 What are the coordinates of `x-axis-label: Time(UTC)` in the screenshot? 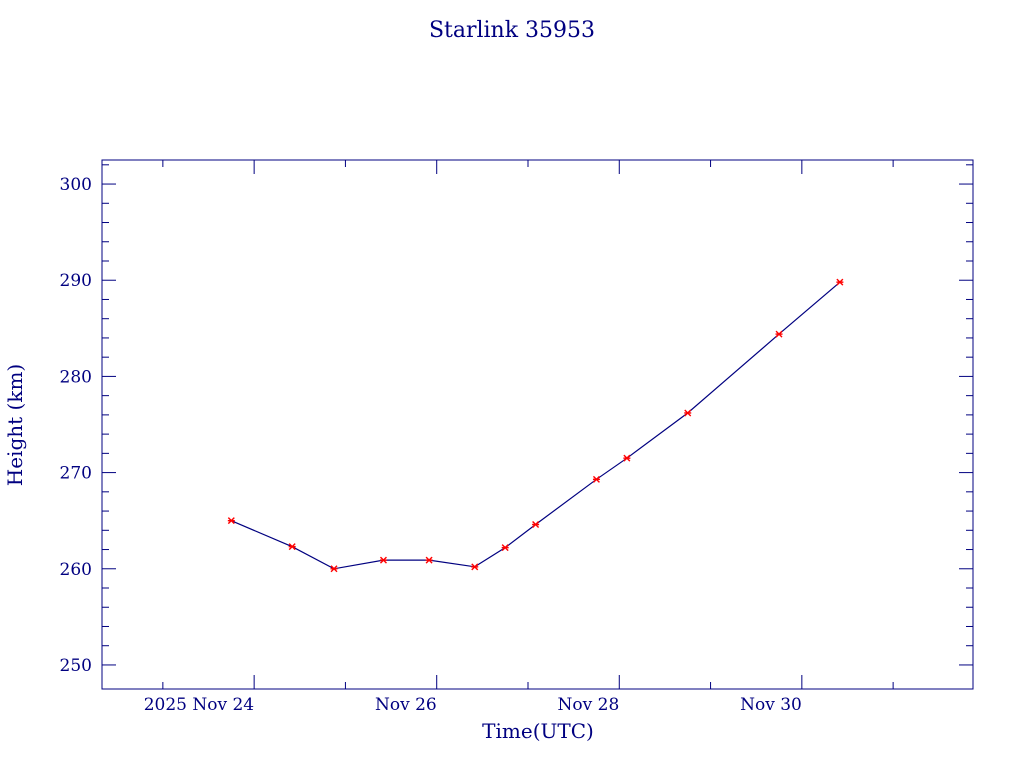 It's located at (538, 731).